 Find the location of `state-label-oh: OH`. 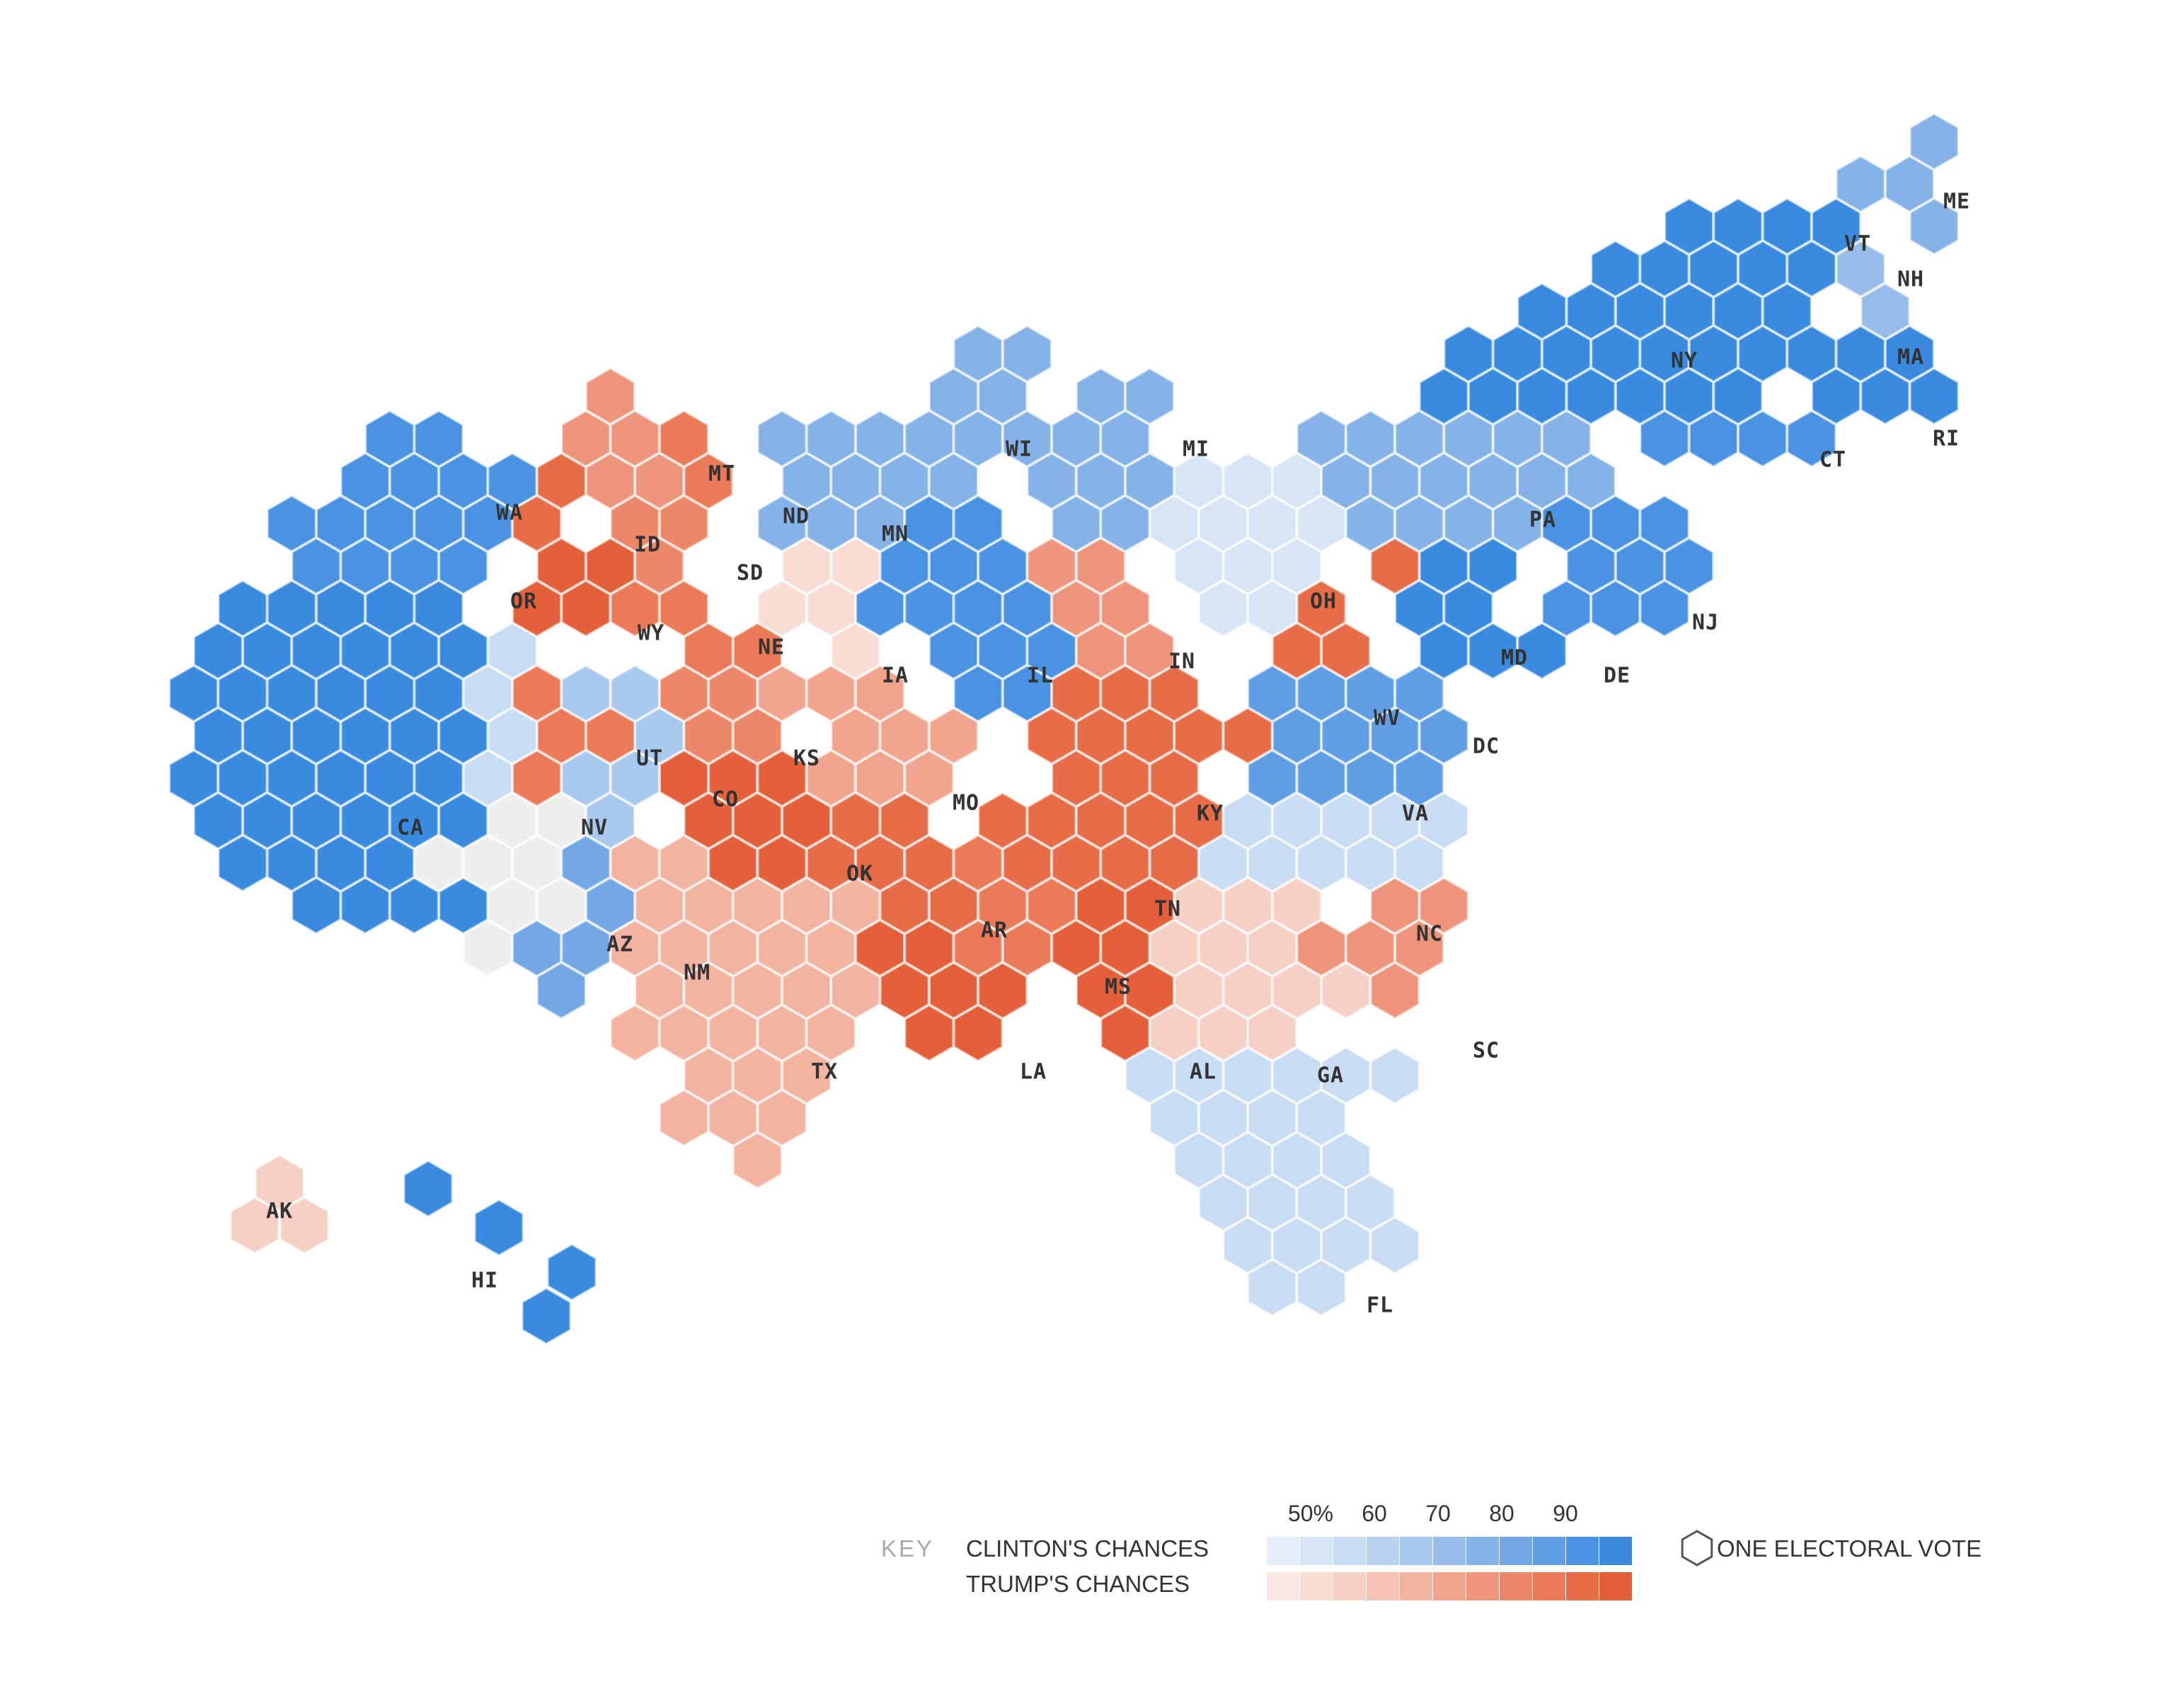

state-label-oh: OH is located at coordinates (1323, 601).